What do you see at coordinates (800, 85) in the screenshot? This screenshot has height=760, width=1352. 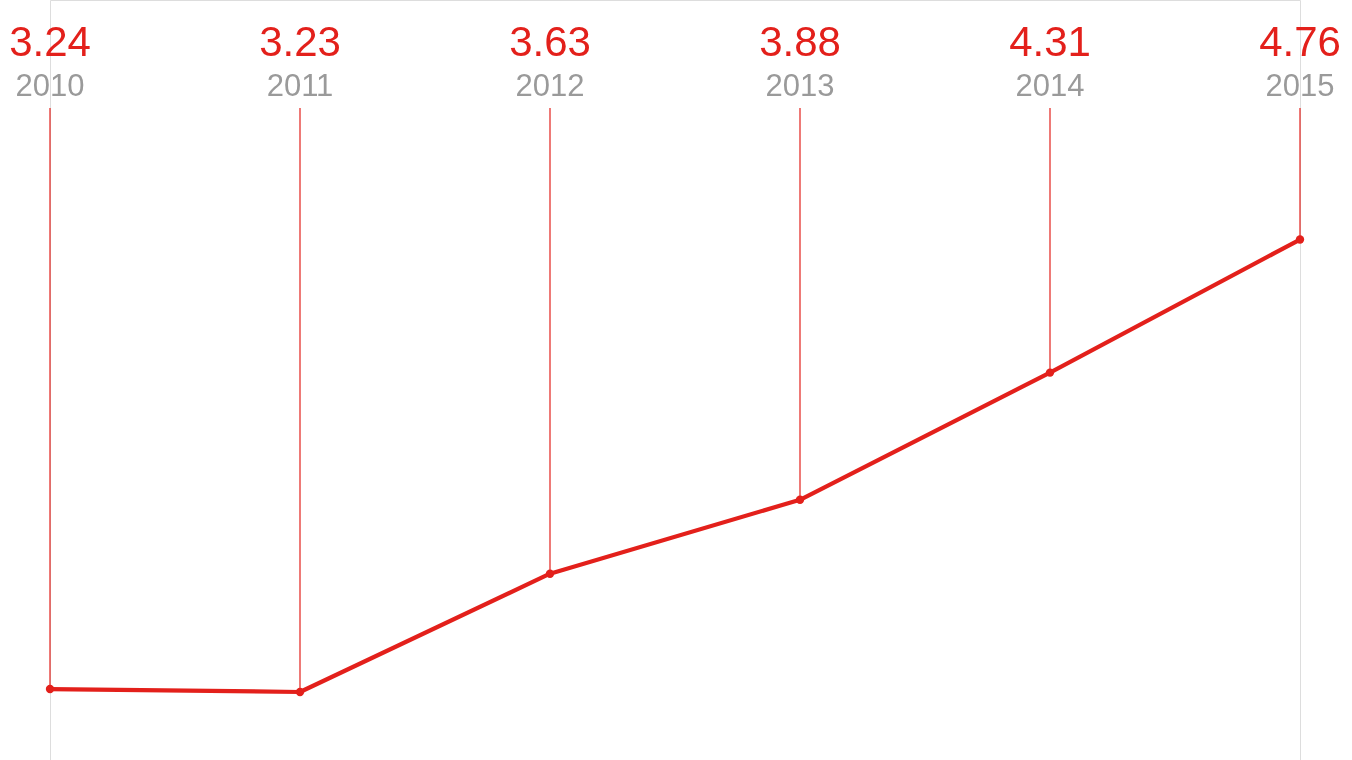 I see `x-tick-label: 2013` at bounding box center [800, 85].